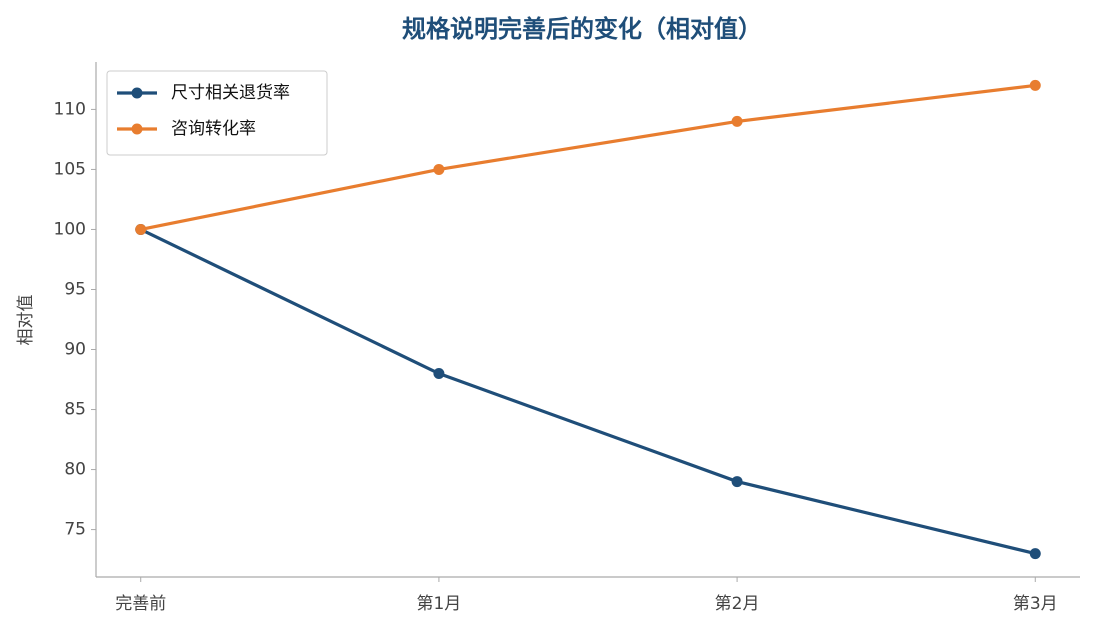 The width and height of the screenshot is (1095, 630). Describe the element at coordinates (70, 229) in the screenshot. I see `y-tick-label: 100` at that location.